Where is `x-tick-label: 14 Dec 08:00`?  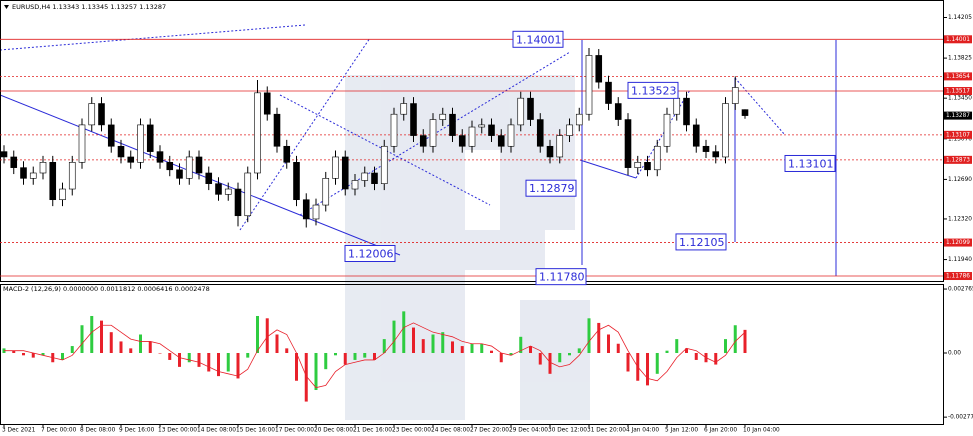
x-tick-label: 14 Dec 08:00 is located at coordinates (216, 431).